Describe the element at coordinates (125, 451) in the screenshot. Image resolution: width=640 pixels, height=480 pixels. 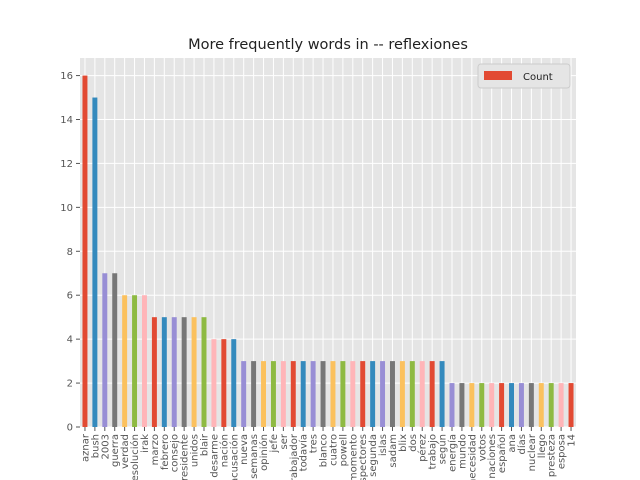
I see `x-tick-label: verdad` at that location.